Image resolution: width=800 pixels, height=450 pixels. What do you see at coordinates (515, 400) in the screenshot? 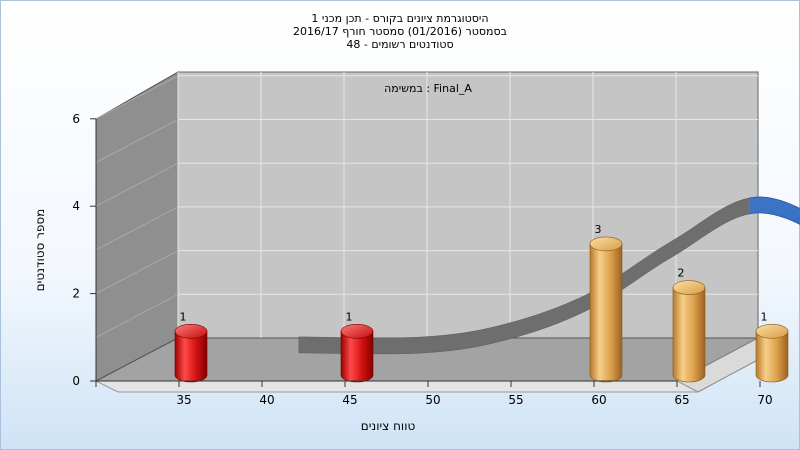
I see `x-tick-label: 55` at bounding box center [515, 400].